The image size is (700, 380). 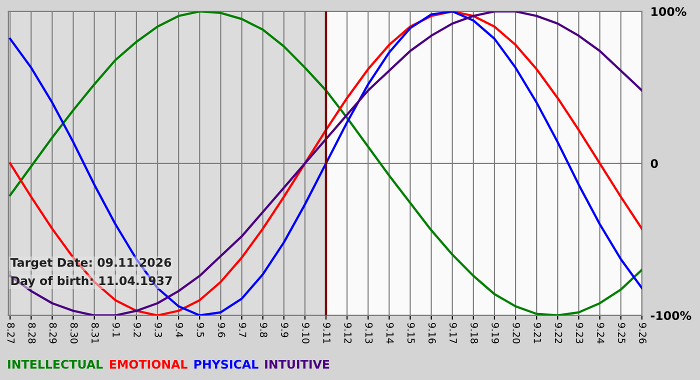 I want to click on x-tick-label: 9.15, so click(x=411, y=333).